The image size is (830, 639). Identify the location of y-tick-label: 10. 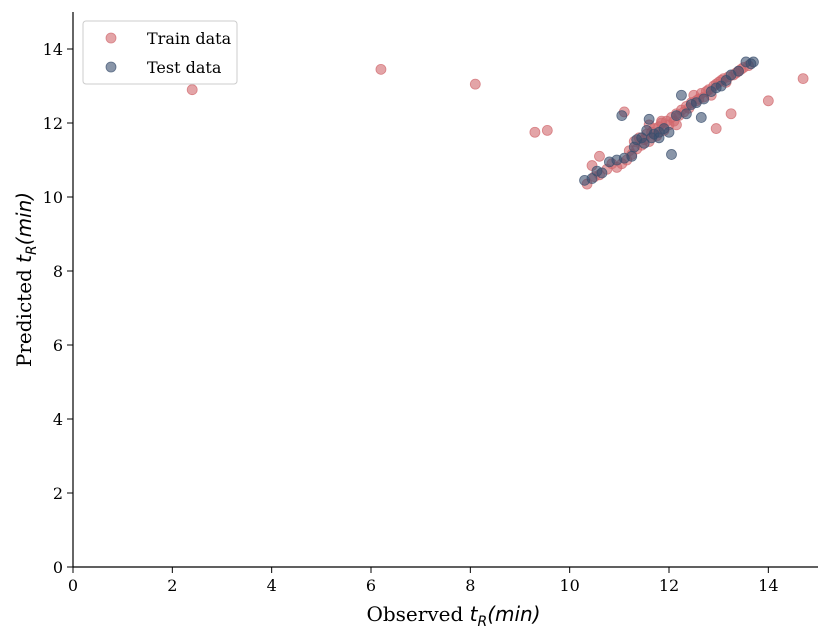
(53, 197).